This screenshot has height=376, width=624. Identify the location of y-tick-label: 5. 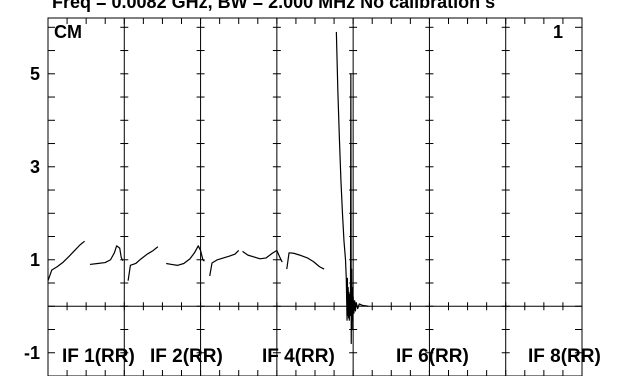
(35, 74).